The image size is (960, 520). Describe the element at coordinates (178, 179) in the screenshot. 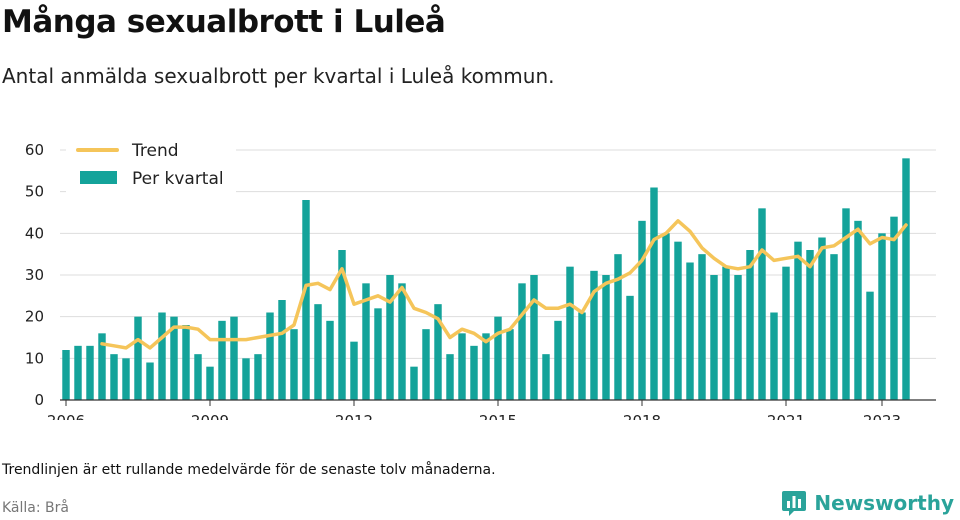

I see `legend-bar-label: Per kvartal` at that location.